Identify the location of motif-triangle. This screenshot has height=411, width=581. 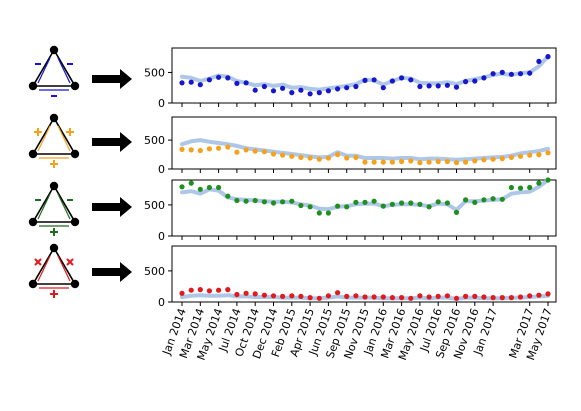
(54, 67).